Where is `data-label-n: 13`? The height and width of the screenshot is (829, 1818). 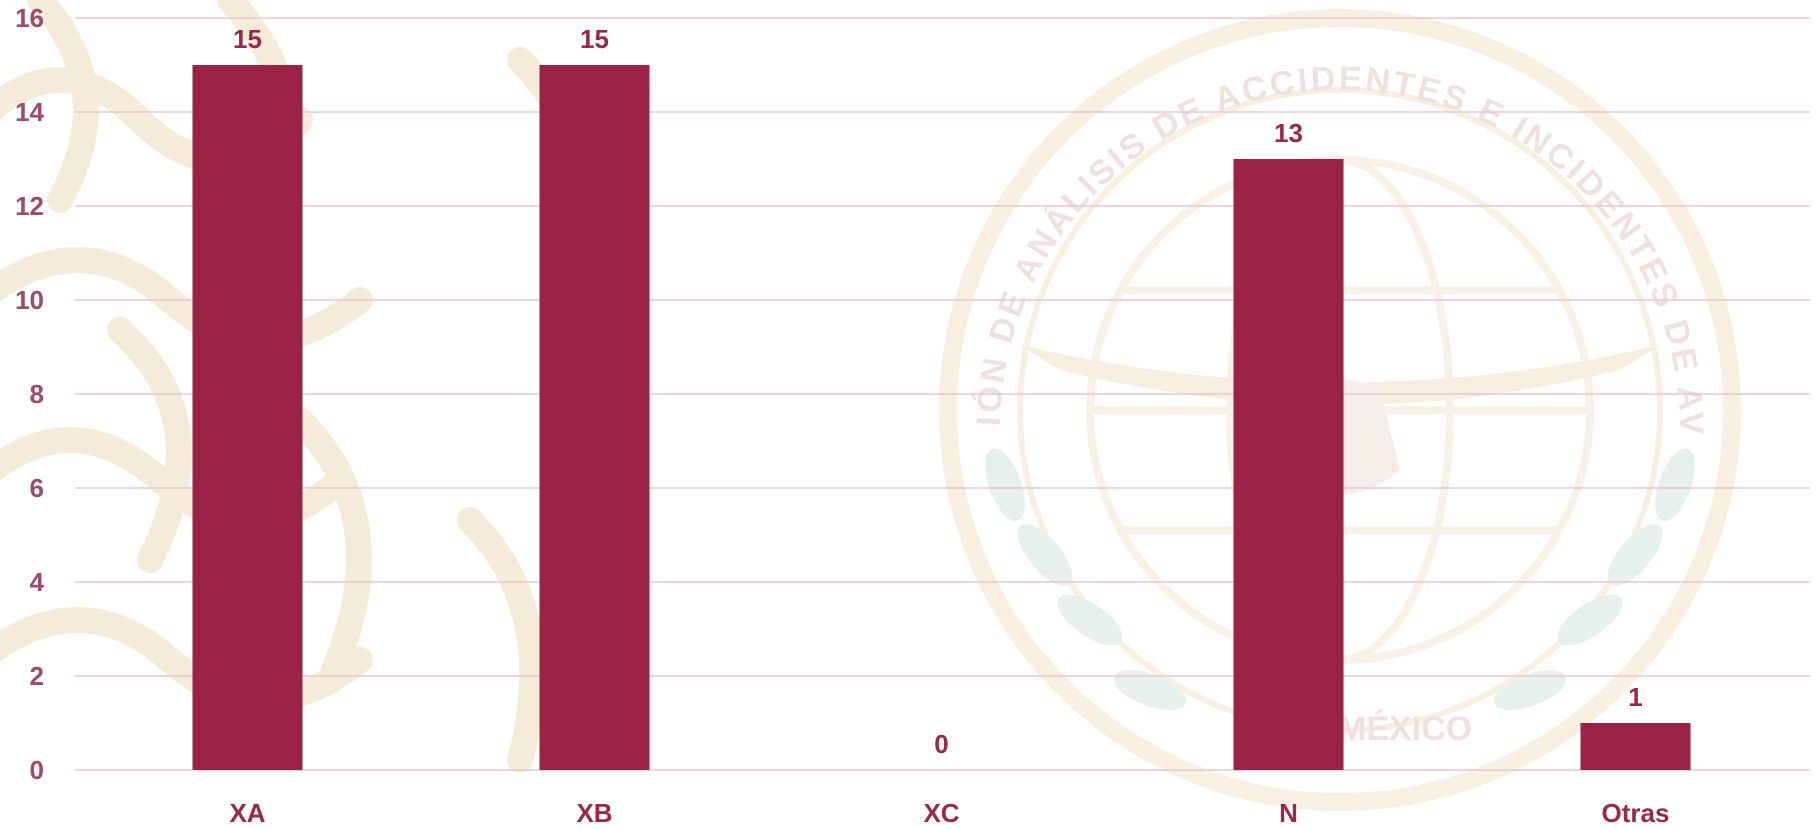 data-label-n: 13 is located at coordinates (1288, 133).